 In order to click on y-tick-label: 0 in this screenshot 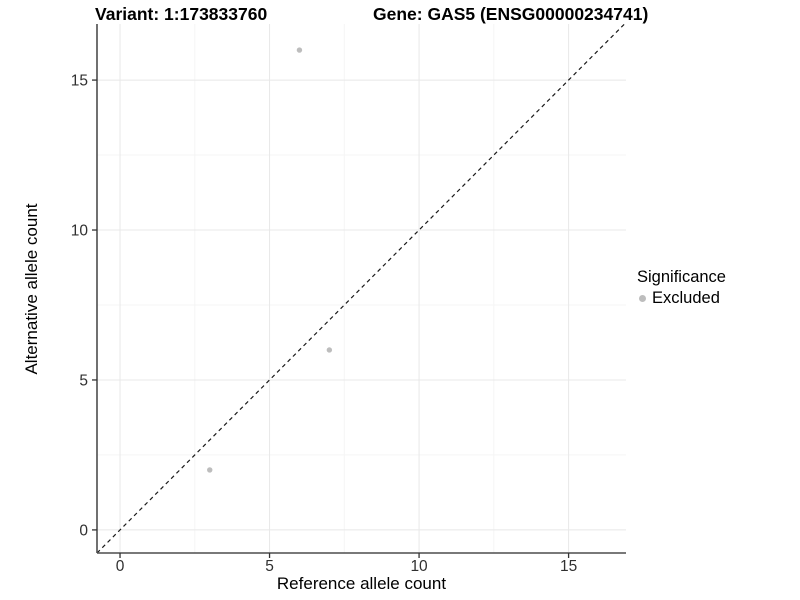, I will do `click(83, 530)`.